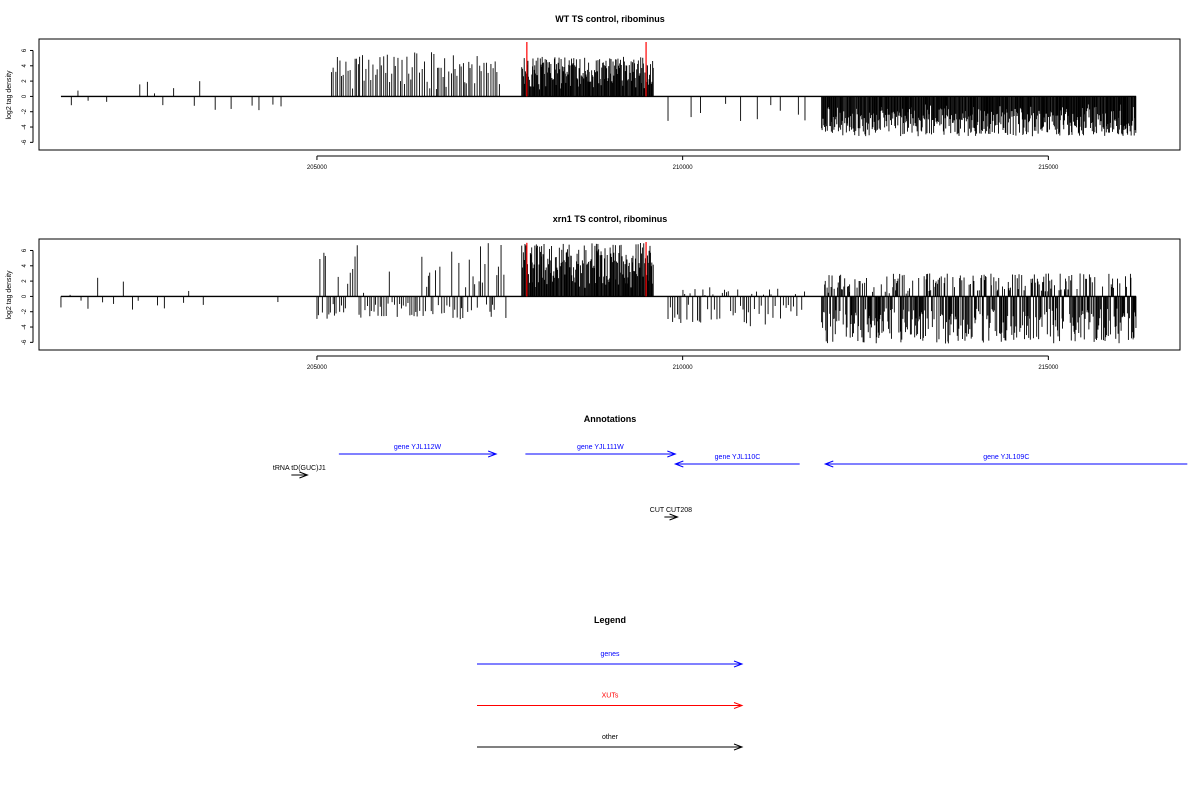  I want to click on annotation-label: tRNA tD(GUC)J1, so click(299, 468).